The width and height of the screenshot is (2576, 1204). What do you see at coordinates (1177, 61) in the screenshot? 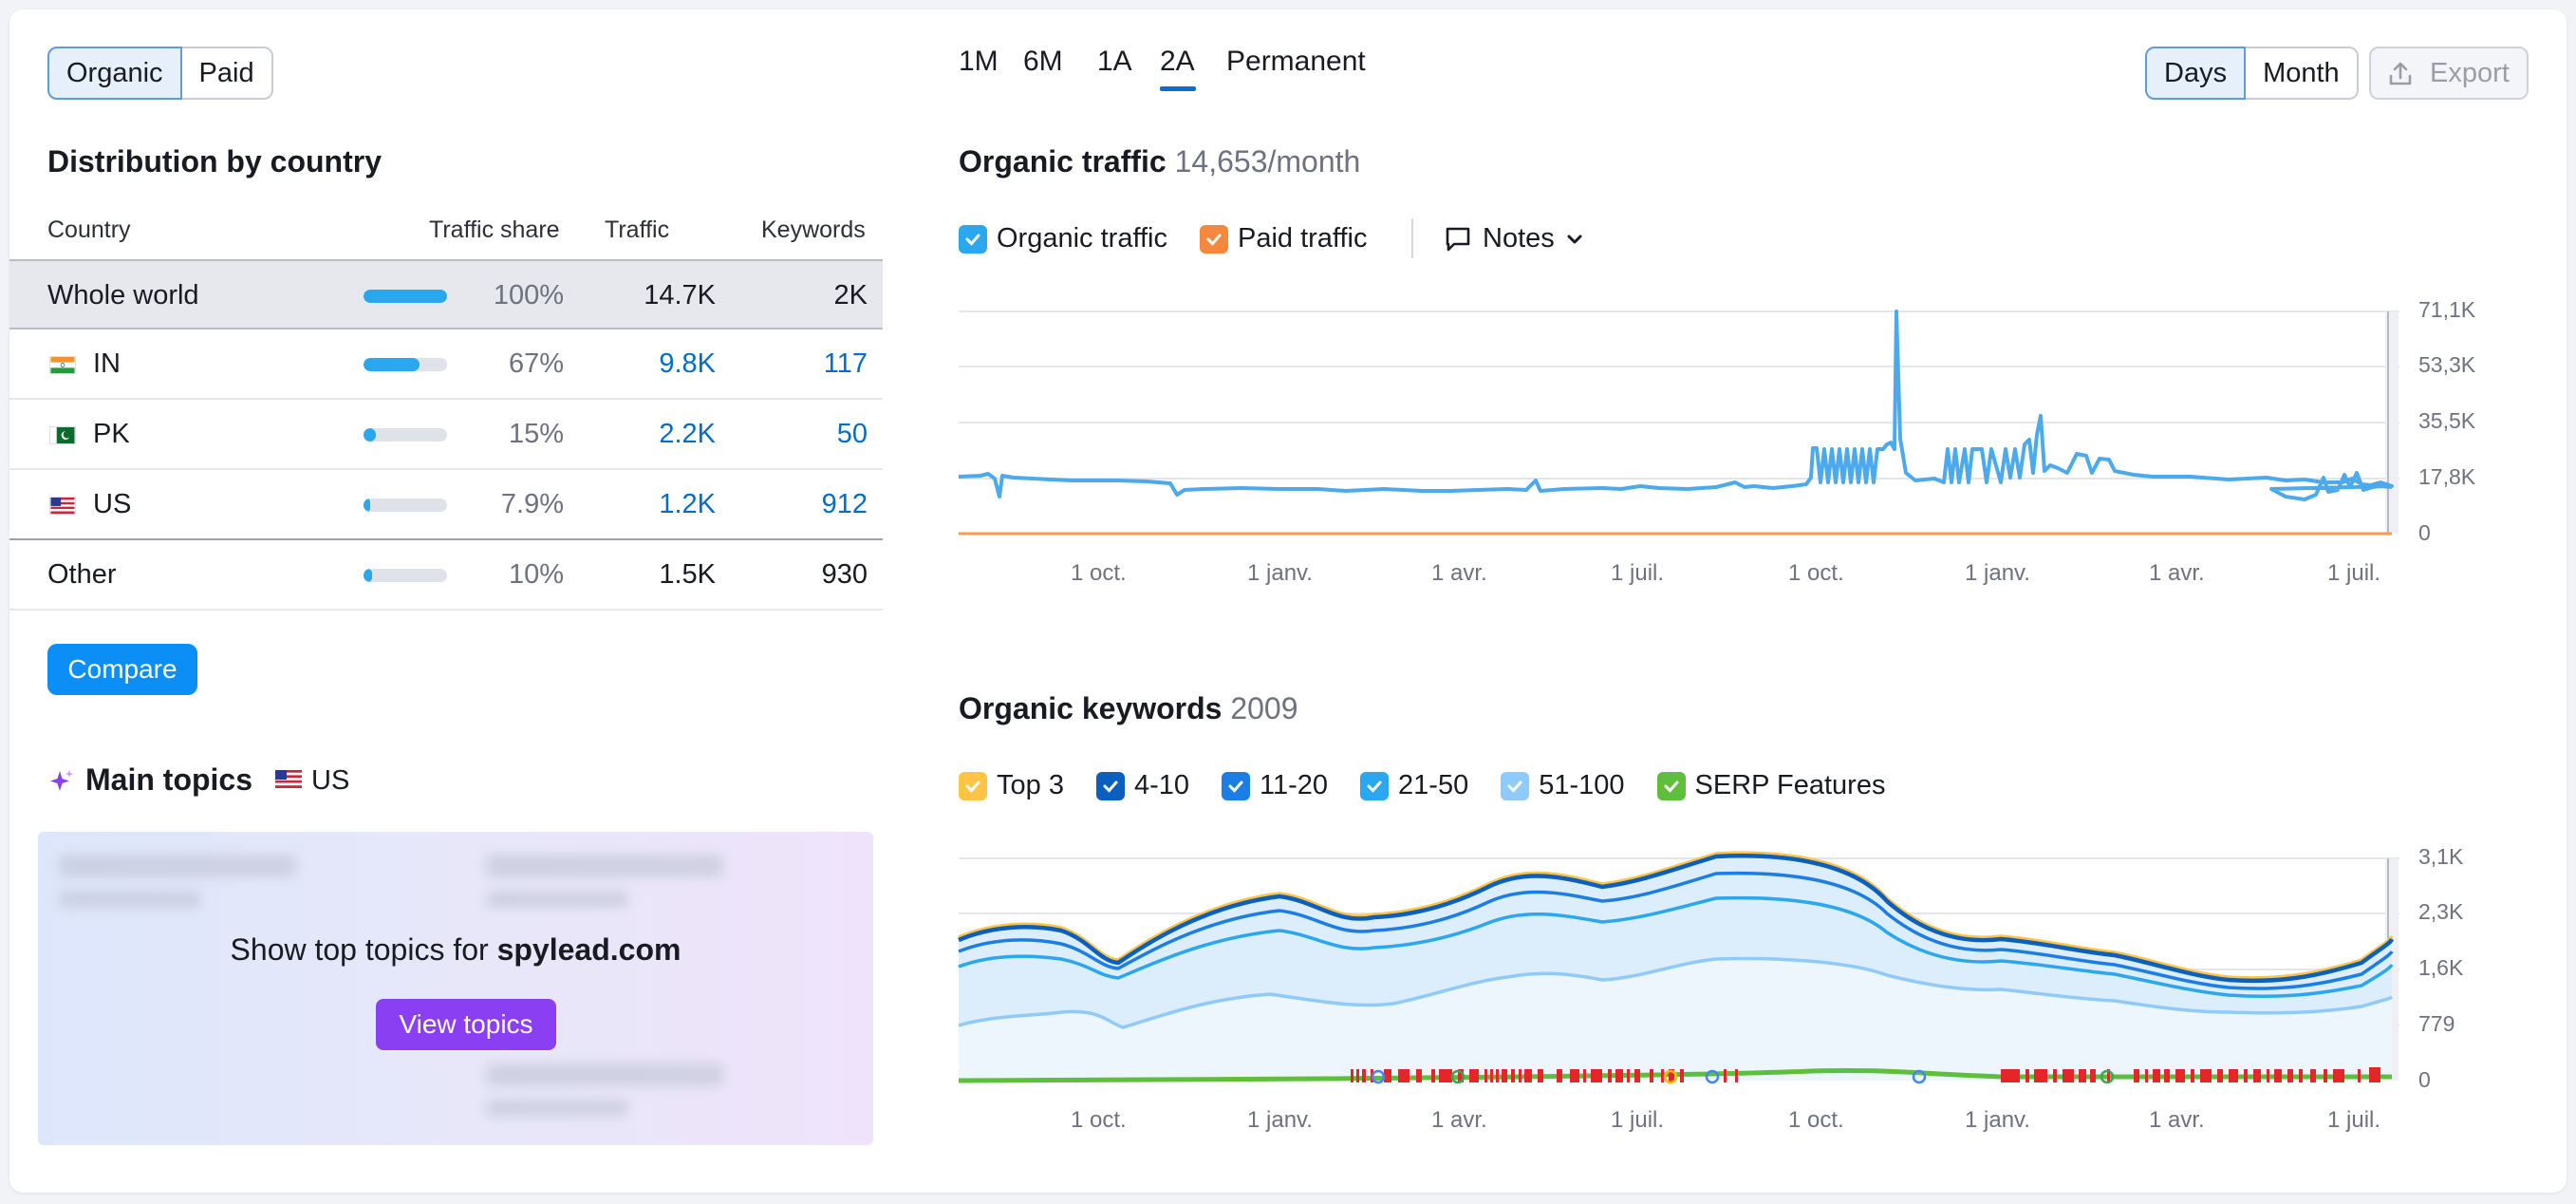
I see `period-2a: 2A` at bounding box center [1177, 61].